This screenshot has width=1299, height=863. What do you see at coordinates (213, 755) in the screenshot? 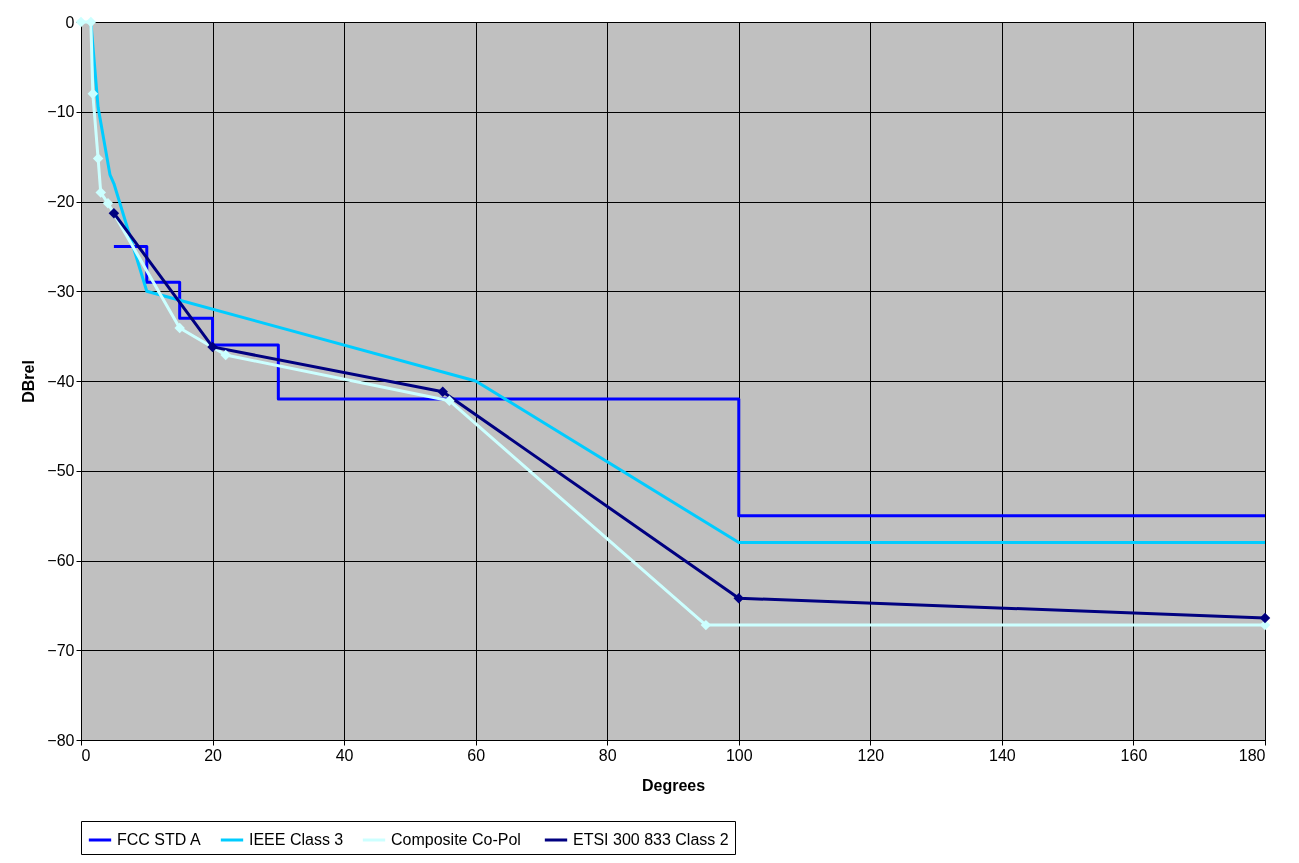
I see `x-tick-label: 20` at bounding box center [213, 755].